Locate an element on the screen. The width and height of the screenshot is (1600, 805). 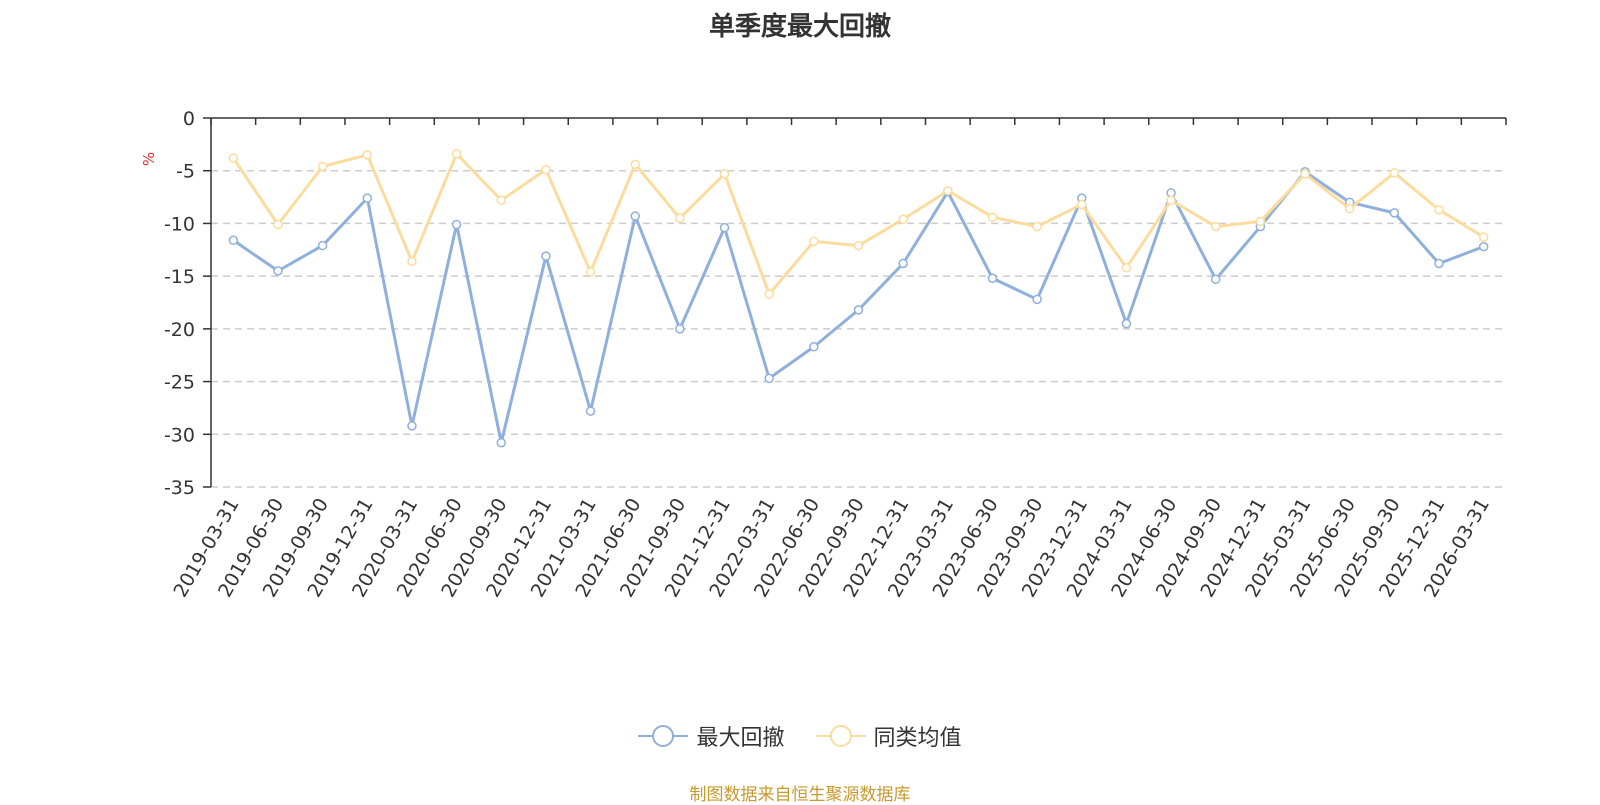
y-tick-label: -10 is located at coordinates (179, 224).